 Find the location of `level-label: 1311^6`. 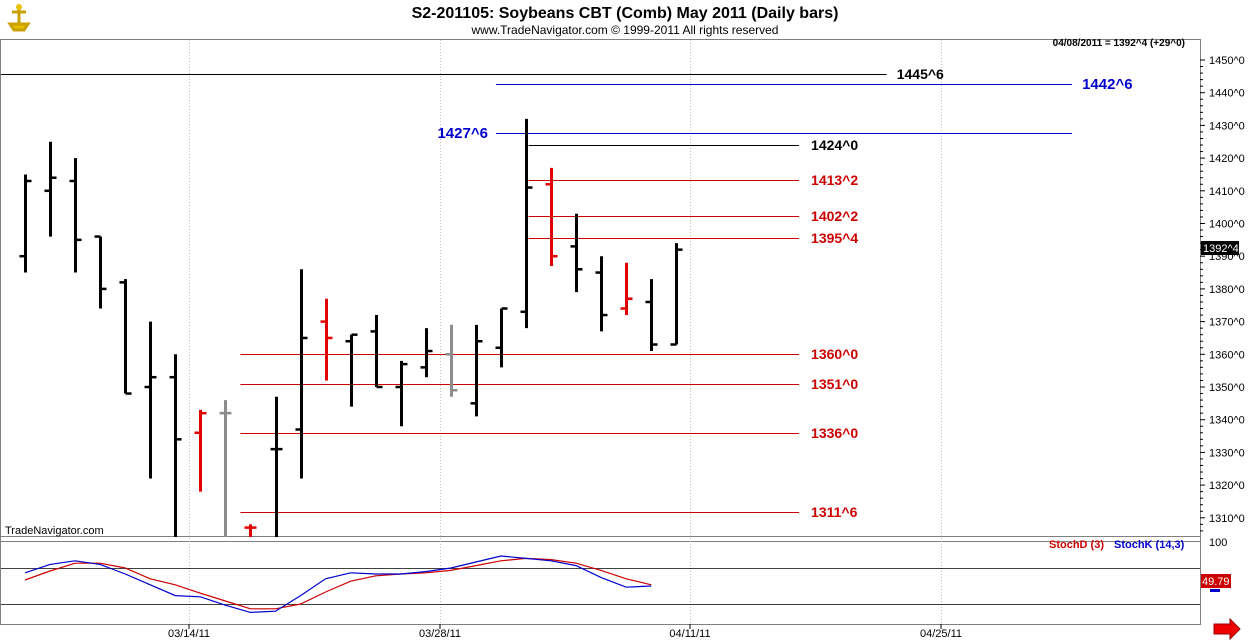

level-label: 1311^6 is located at coordinates (834, 512).